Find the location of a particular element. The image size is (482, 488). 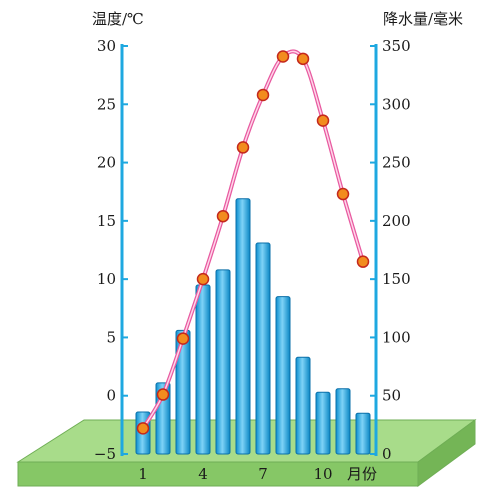

right-tick-label: 250 is located at coordinates (396, 163).